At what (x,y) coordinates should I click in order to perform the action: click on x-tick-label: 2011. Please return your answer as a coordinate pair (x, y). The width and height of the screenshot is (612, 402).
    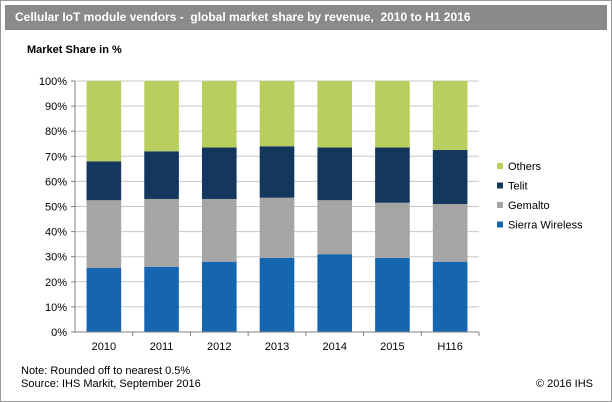
    Looking at the image, I should click on (162, 347).